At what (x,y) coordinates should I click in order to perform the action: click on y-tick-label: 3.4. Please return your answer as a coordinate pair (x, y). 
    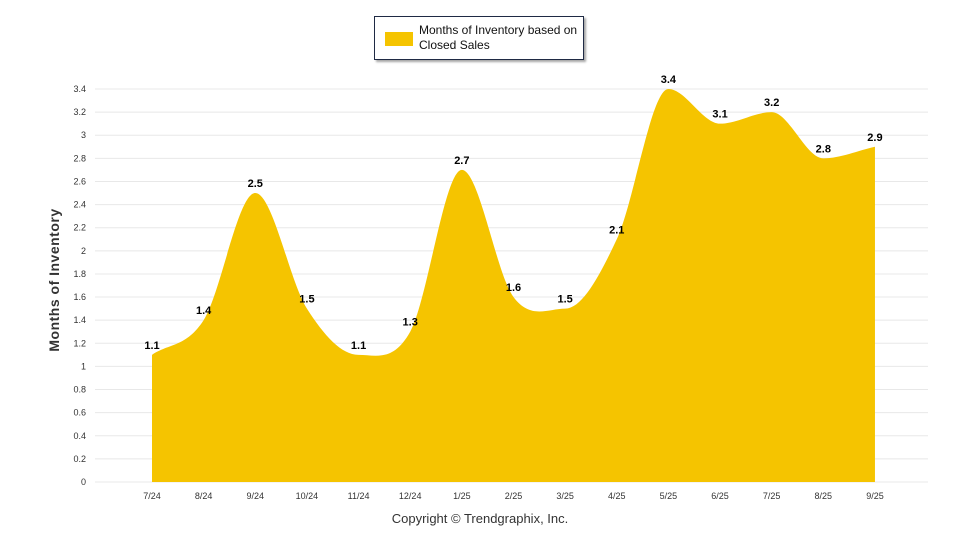
    Looking at the image, I should click on (79, 89).